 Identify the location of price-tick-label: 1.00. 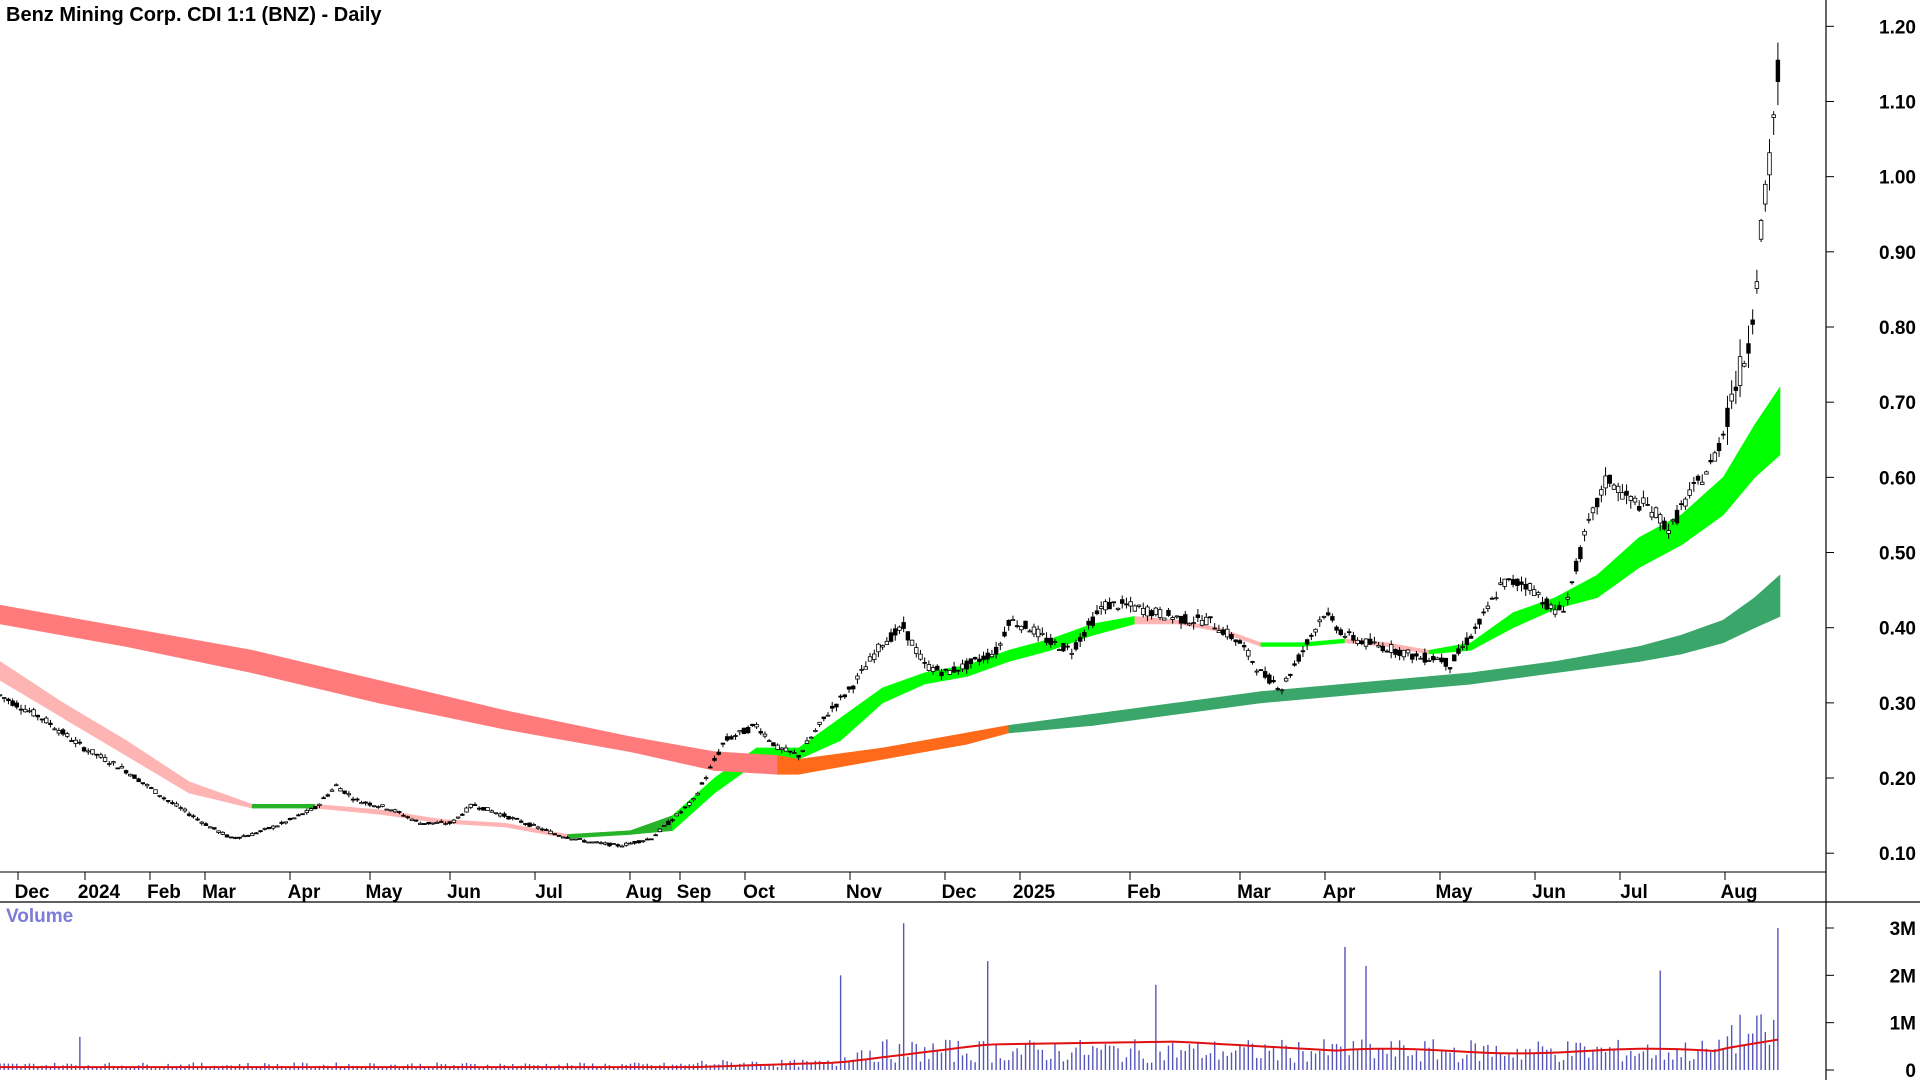
(1897, 178).